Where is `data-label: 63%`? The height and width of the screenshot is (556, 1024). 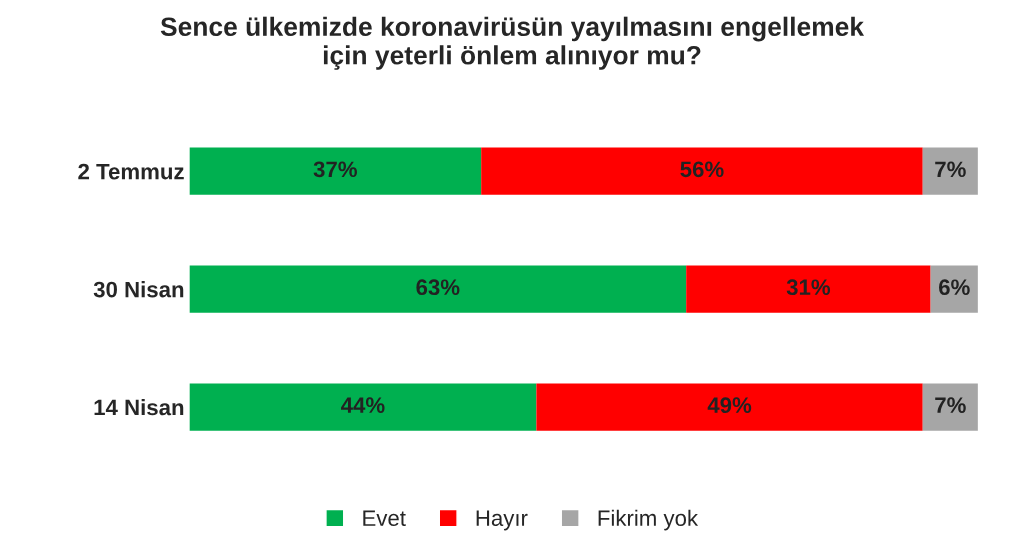
data-label: 63% is located at coordinates (438, 287).